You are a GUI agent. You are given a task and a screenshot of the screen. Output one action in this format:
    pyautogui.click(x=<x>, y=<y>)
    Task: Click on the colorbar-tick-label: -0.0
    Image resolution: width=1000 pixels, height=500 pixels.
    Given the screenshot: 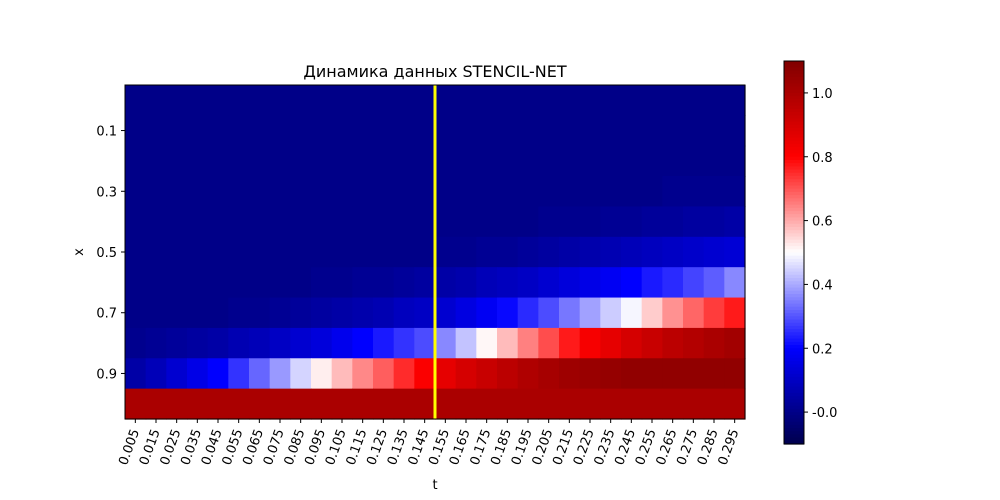 What is the action you would take?
    pyautogui.click(x=824, y=413)
    